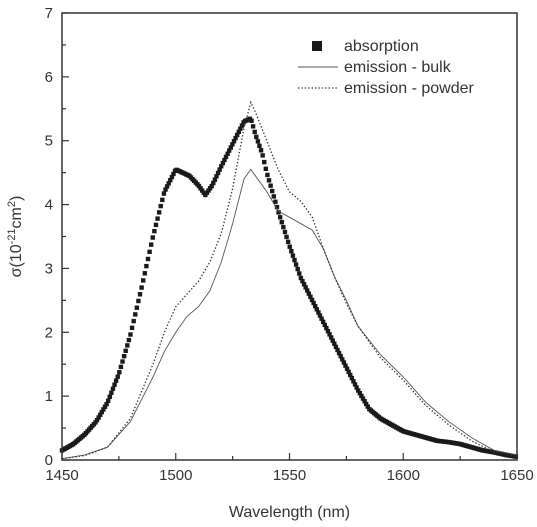  What do you see at coordinates (403, 475) in the screenshot?
I see `x-tick-label: 1600` at bounding box center [403, 475].